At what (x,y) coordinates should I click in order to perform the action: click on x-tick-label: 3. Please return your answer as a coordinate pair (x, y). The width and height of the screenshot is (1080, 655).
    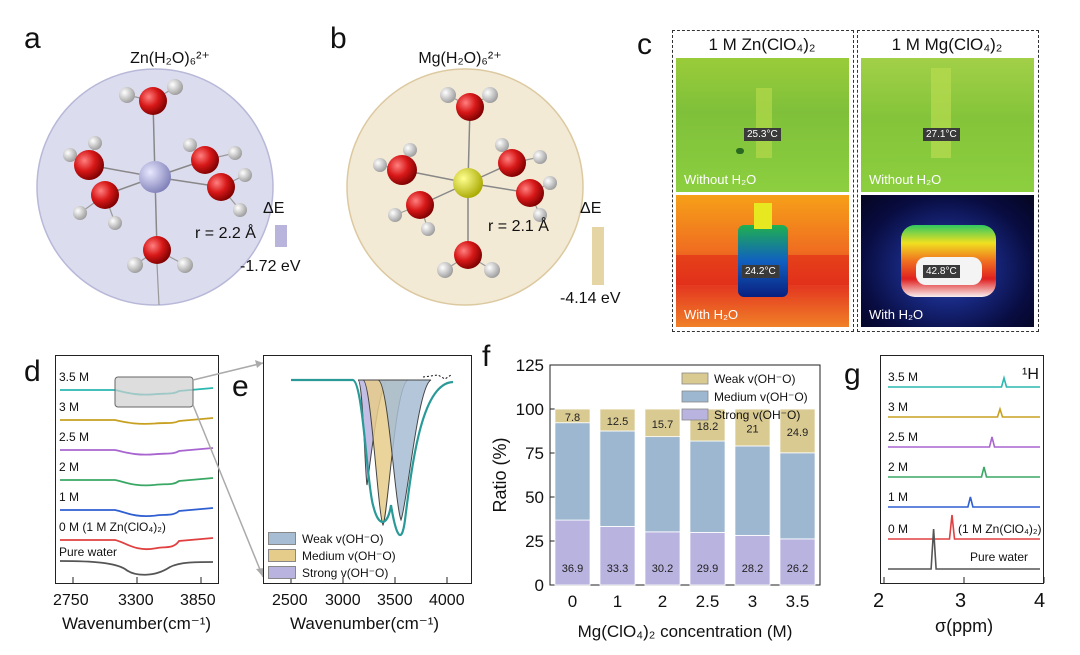
    Looking at the image, I should click on (752, 601).